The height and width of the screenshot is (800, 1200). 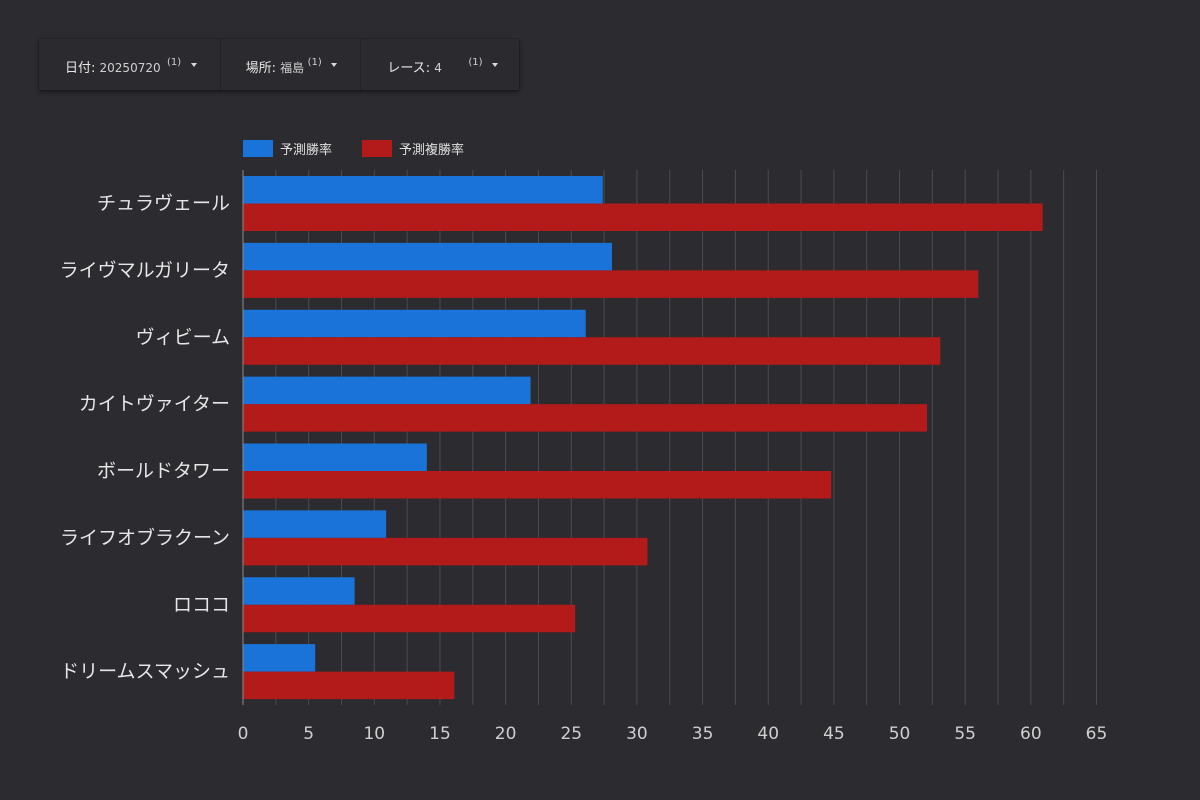 I want to click on race-filter-count: (1), so click(x=475, y=62).